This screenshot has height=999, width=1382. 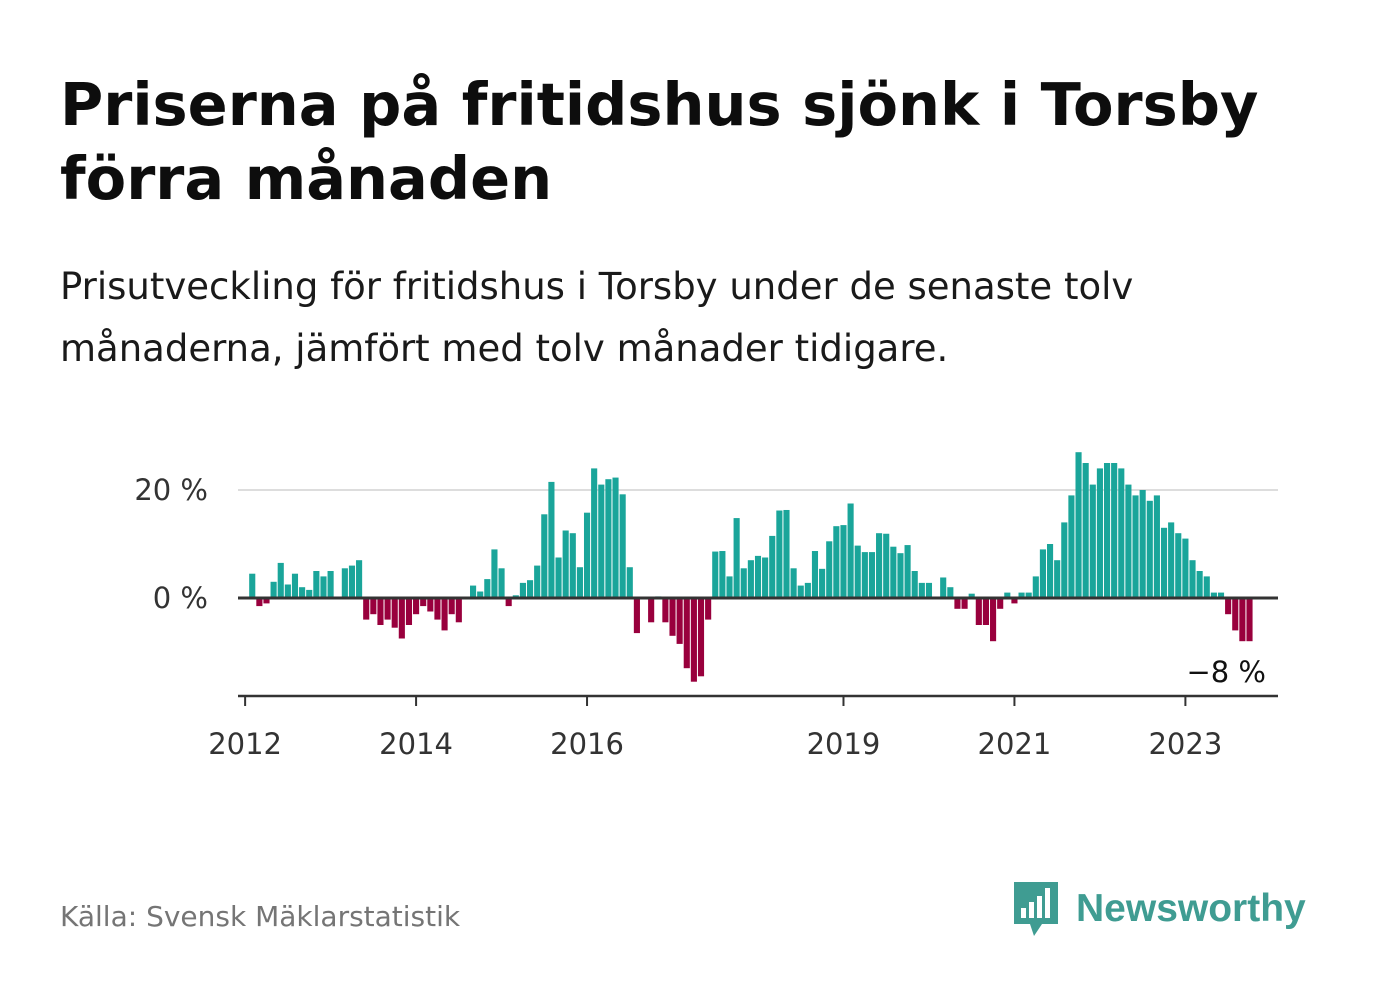 I want to click on brand-name: Newsworthy, so click(x=1191, y=908).